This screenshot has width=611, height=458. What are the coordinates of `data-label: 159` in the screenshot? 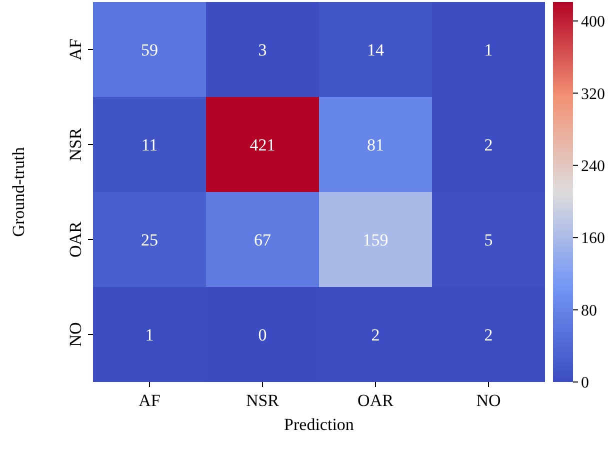 It's located at (375, 240).